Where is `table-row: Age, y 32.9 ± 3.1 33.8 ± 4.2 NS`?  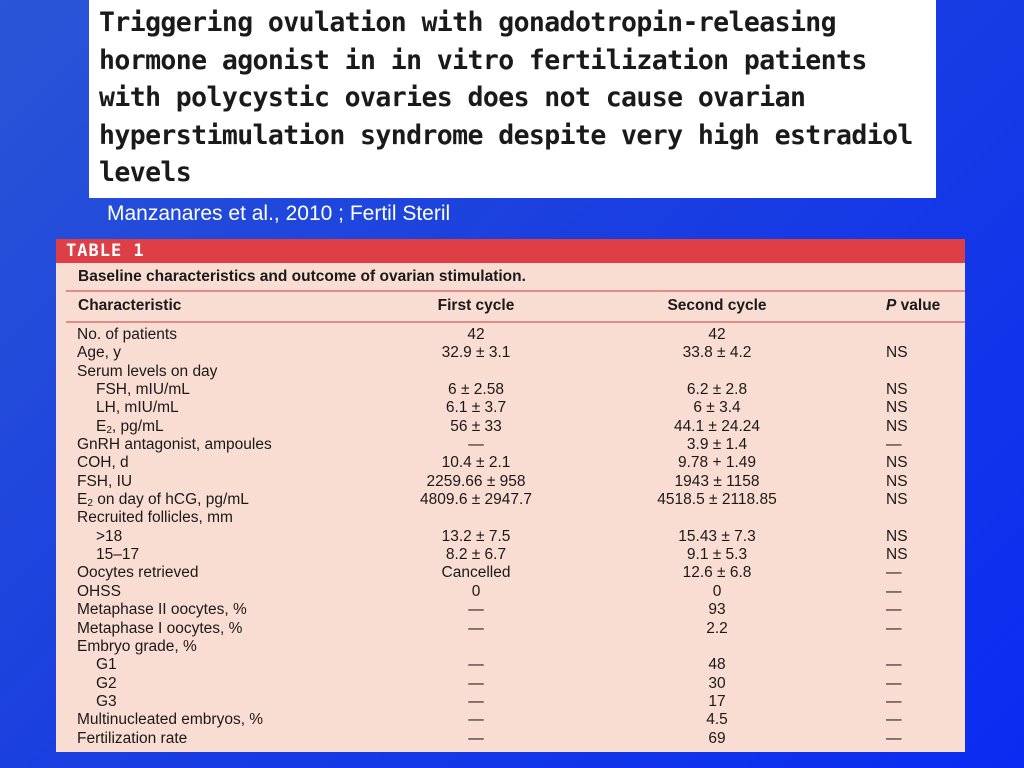 table-row: Age, y 32.9 ± 3.1 33.8 ± 4.2 NS is located at coordinates (510, 353).